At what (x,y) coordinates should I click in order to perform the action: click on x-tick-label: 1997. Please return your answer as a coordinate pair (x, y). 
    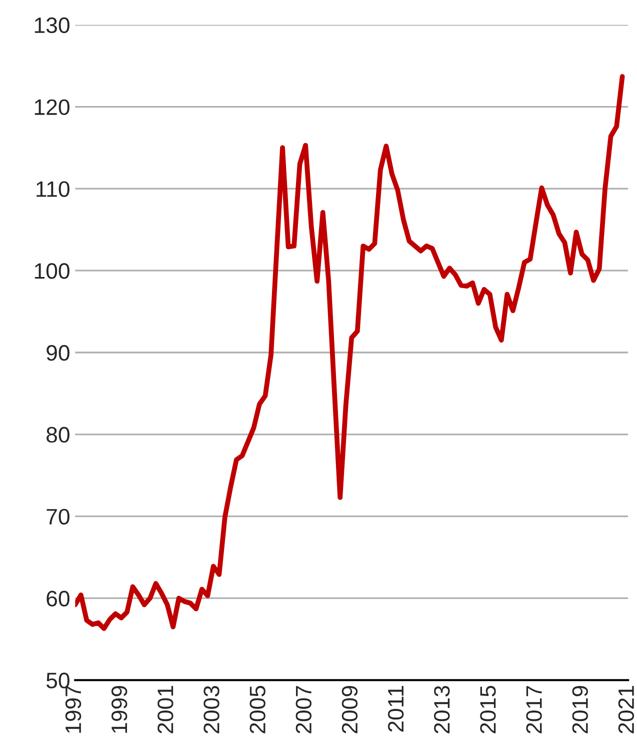
    Looking at the image, I should click on (73, 709).